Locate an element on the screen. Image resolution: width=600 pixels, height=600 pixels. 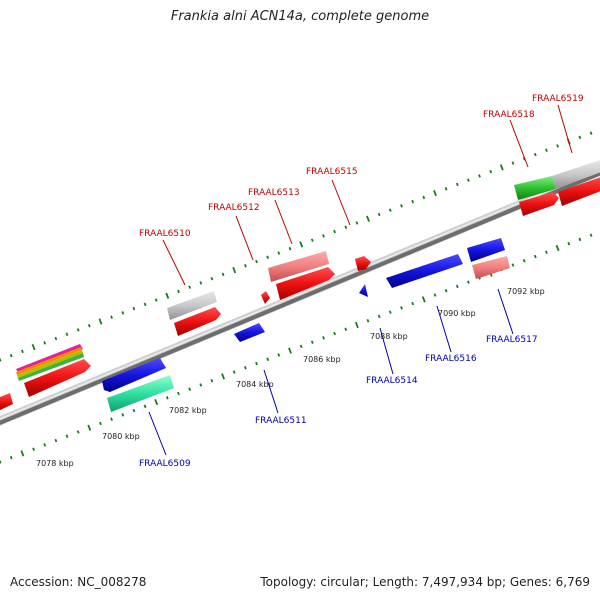
gene-FRAAL6511 is located at coordinates (249, 332).